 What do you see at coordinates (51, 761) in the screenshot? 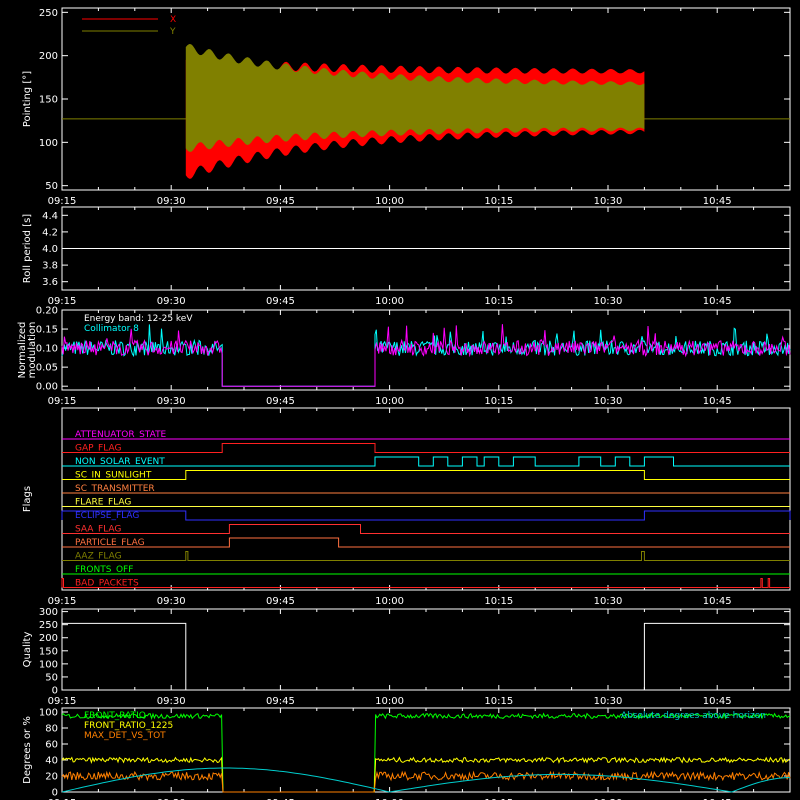
I see `y-tick-label: 40` at bounding box center [51, 761].